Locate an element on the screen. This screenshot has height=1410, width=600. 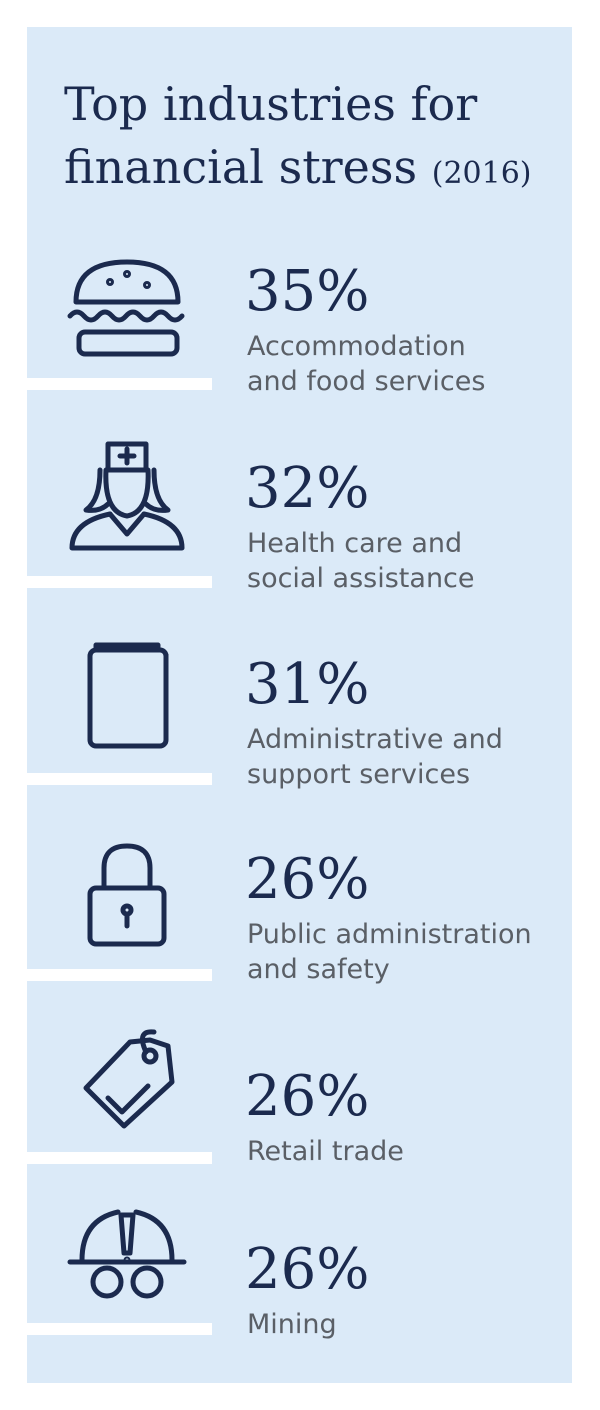
percent: 35% is located at coordinates (307, 291).